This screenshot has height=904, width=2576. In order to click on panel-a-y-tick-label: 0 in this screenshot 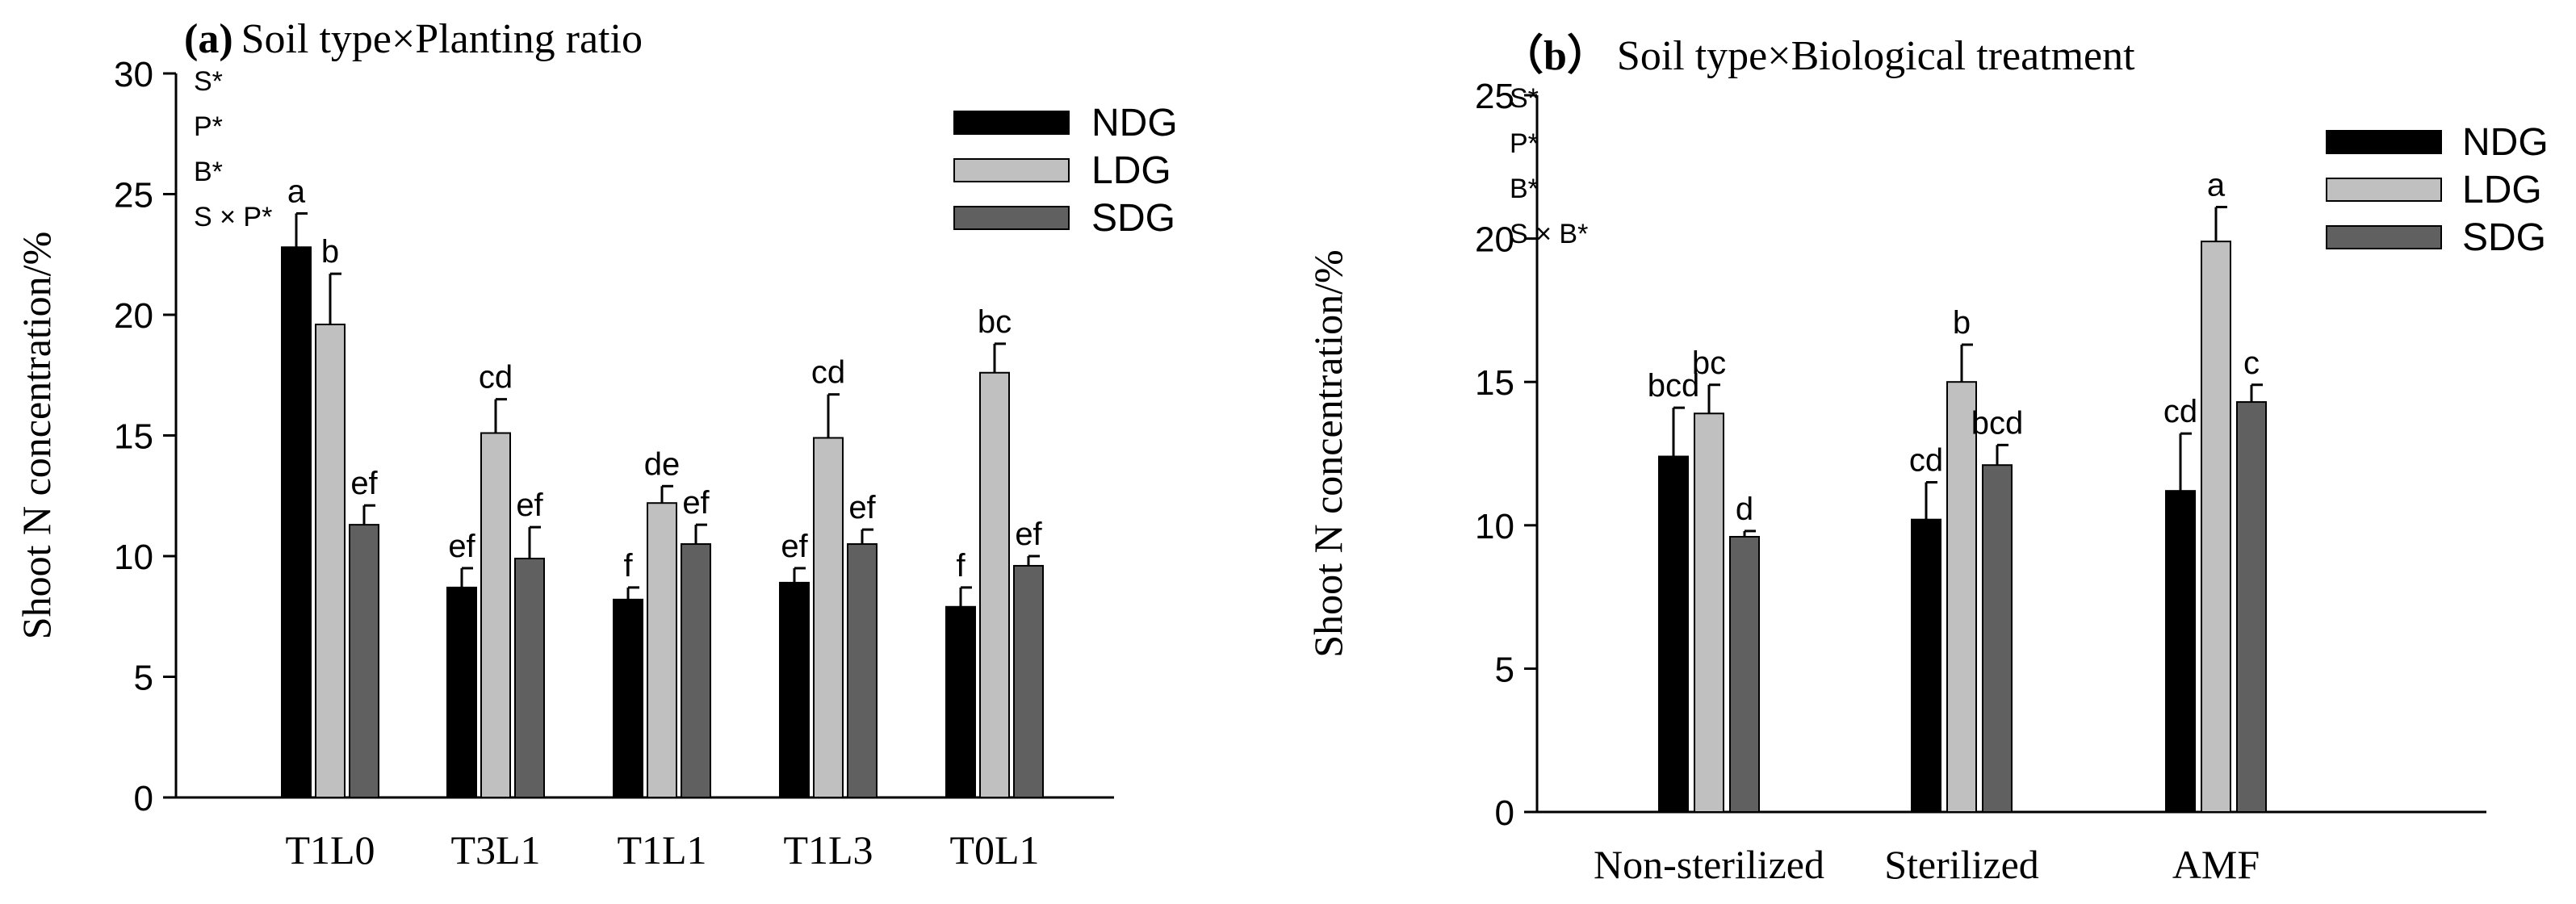, I will do `click(143, 798)`.